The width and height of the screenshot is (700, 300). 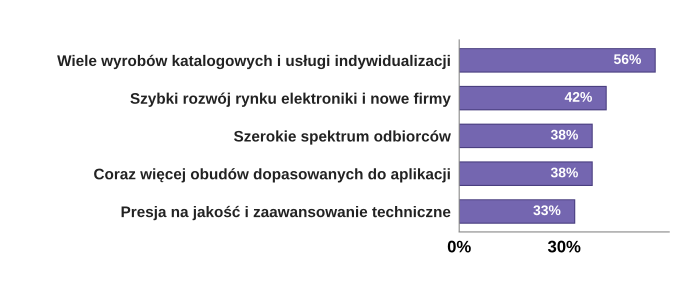 What do you see at coordinates (546, 210) in the screenshot?
I see `data-label: 33%` at bounding box center [546, 210].